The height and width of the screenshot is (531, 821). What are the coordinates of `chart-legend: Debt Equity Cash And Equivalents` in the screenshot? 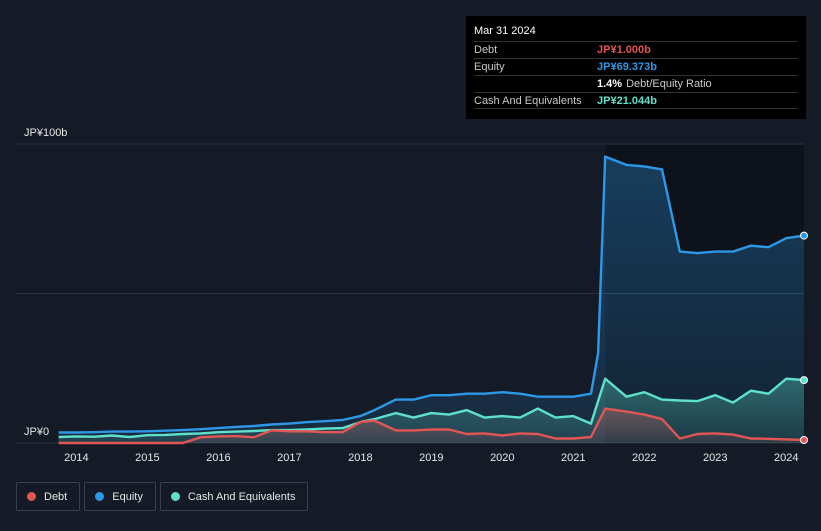 It's located at (162, 496).